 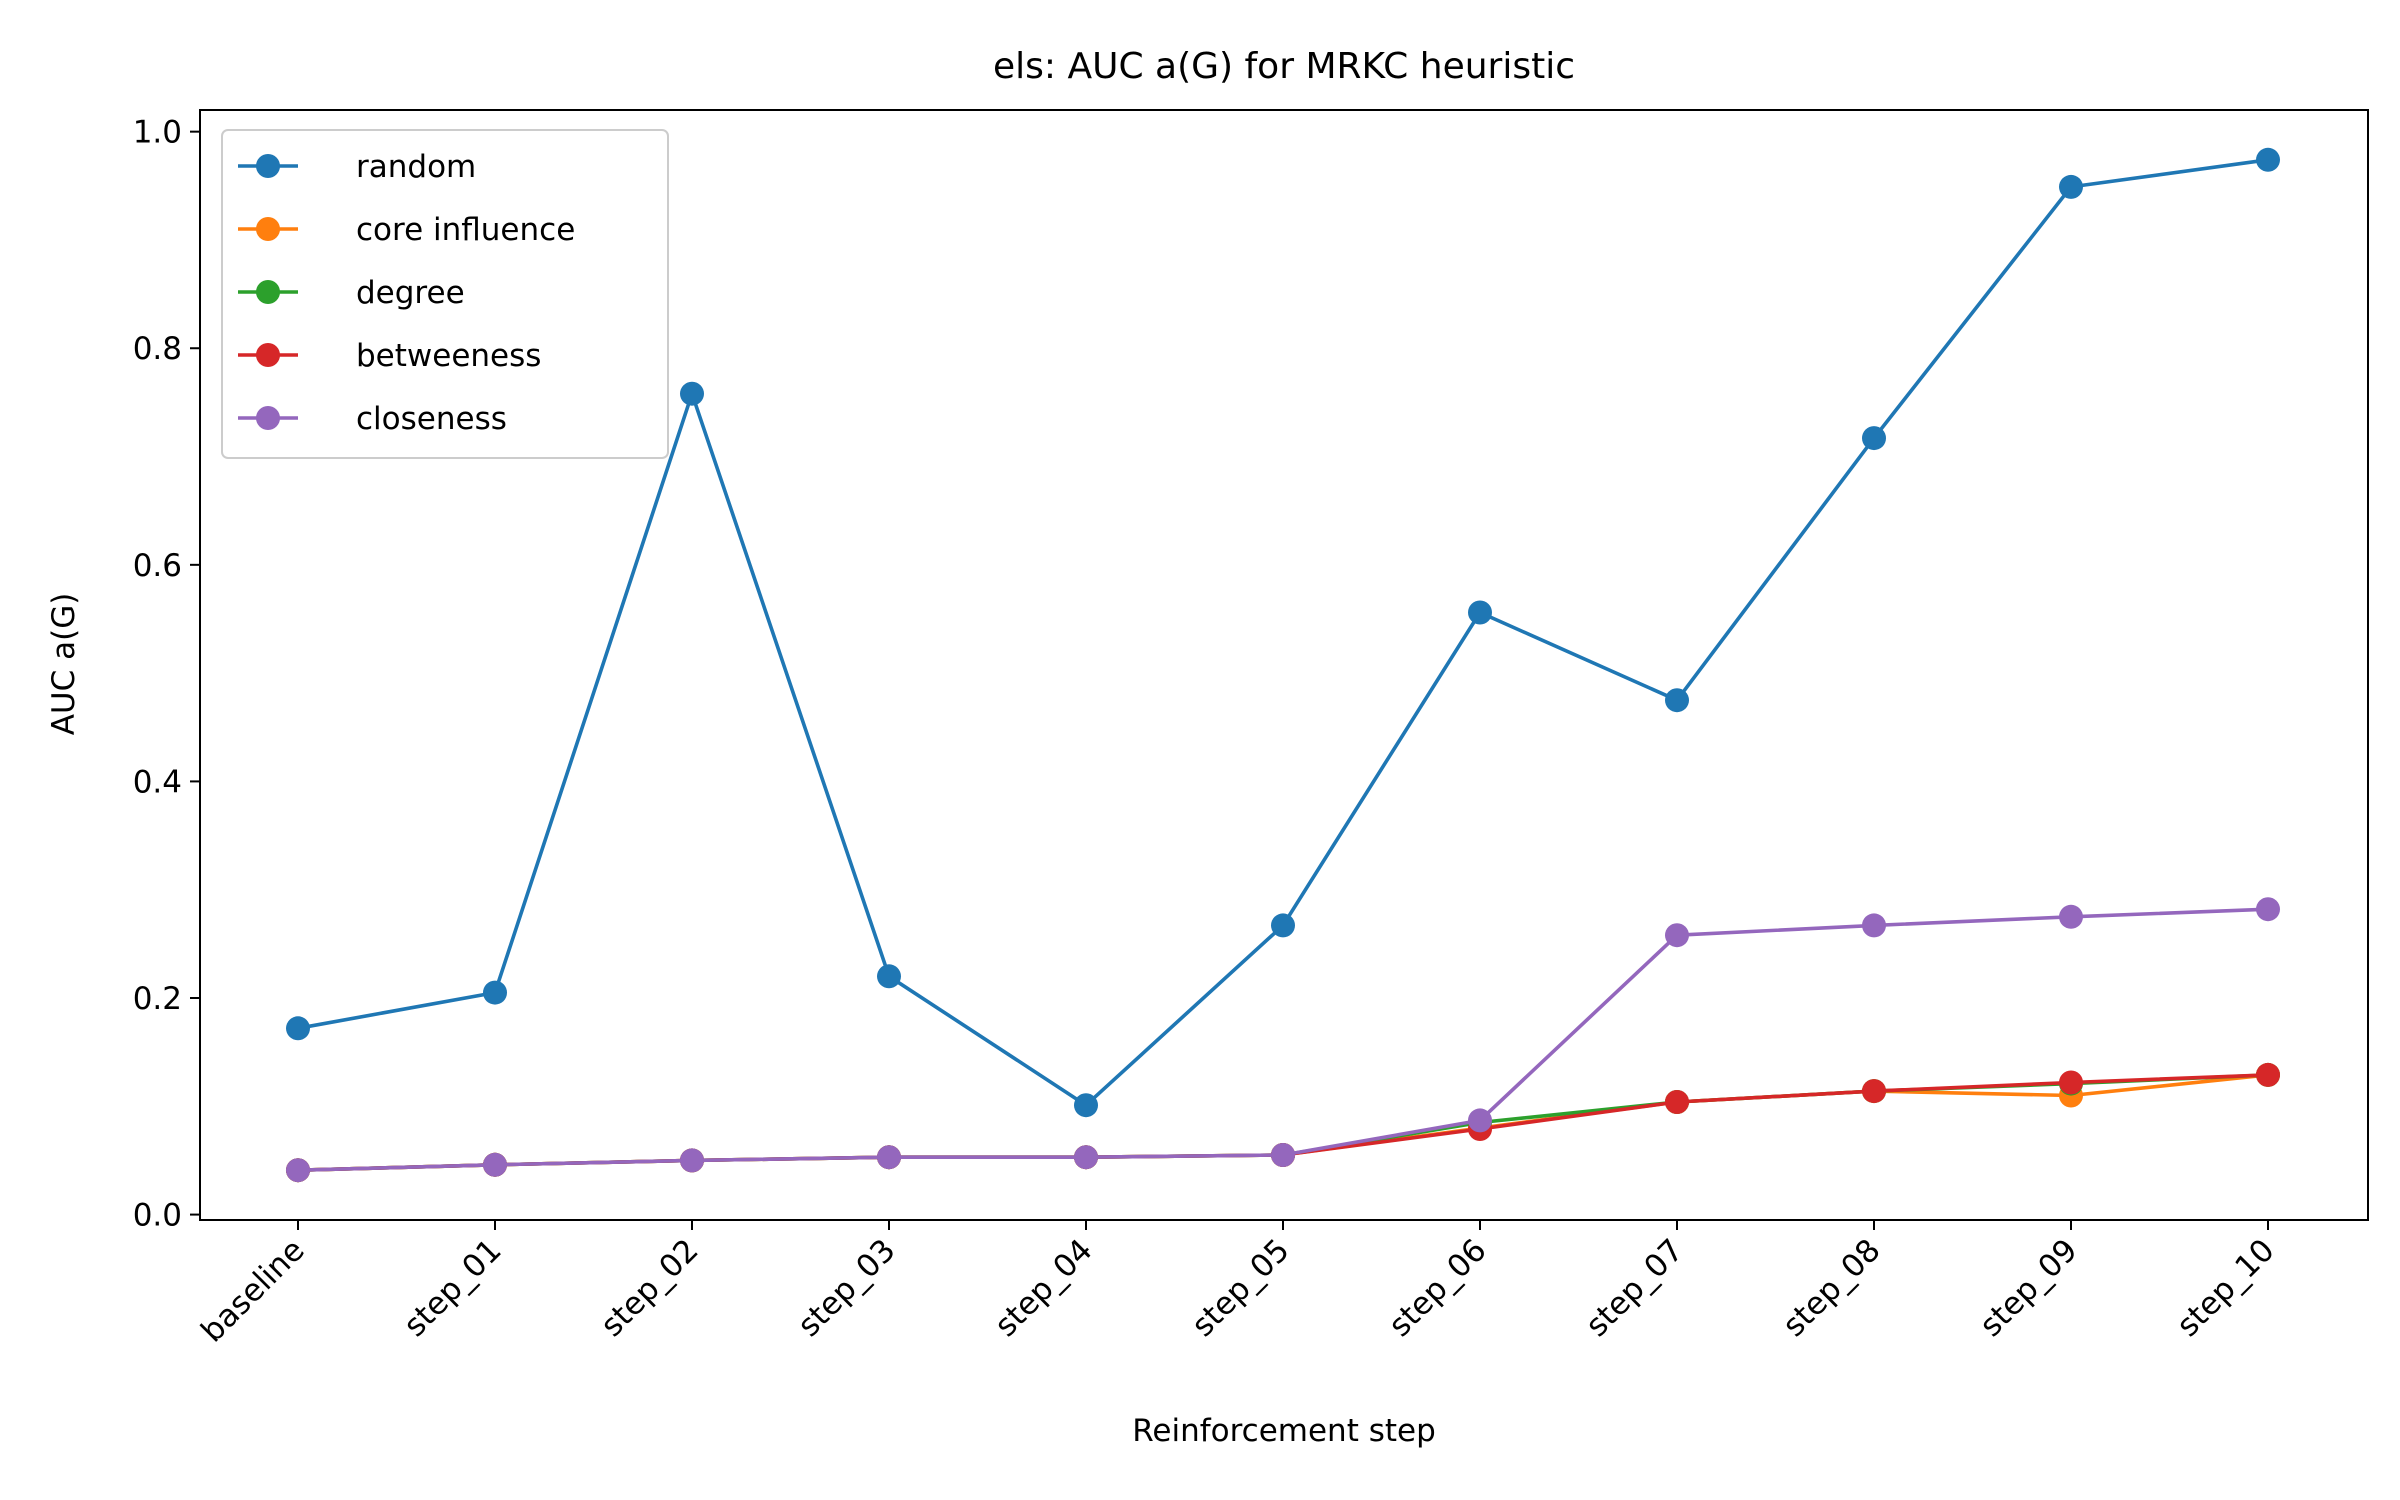 I want to click on x-tick-label: step_05, so click(x=1241, y=1288).